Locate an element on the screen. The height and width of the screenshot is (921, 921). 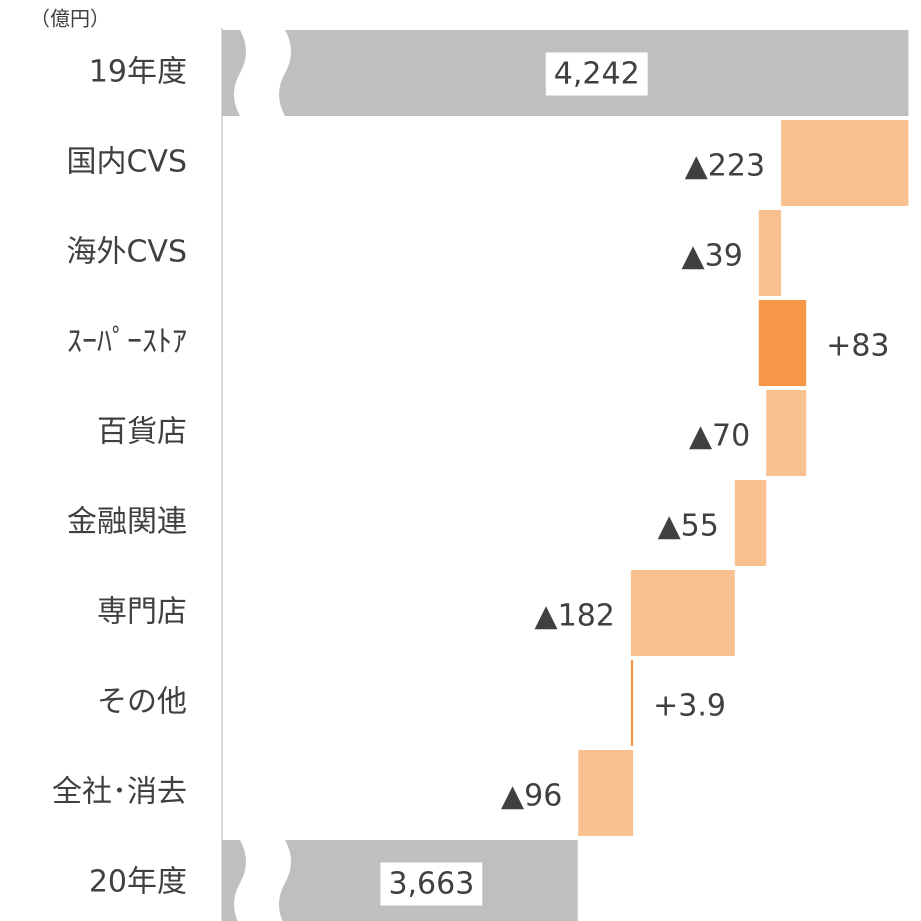
value-label: ▲96 is located at coordinates (531, 796).